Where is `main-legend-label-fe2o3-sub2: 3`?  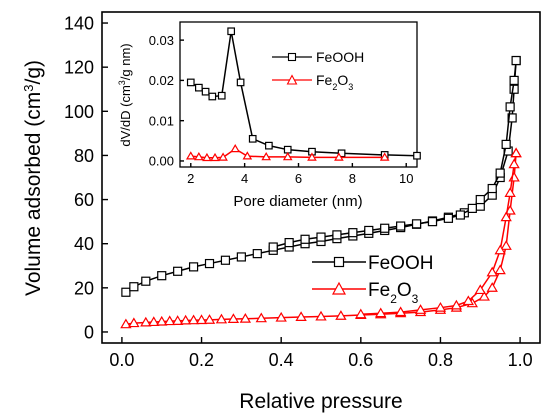
main-legend-label-fe2o3-sub2: 3 is located at coordinates (415, 299).